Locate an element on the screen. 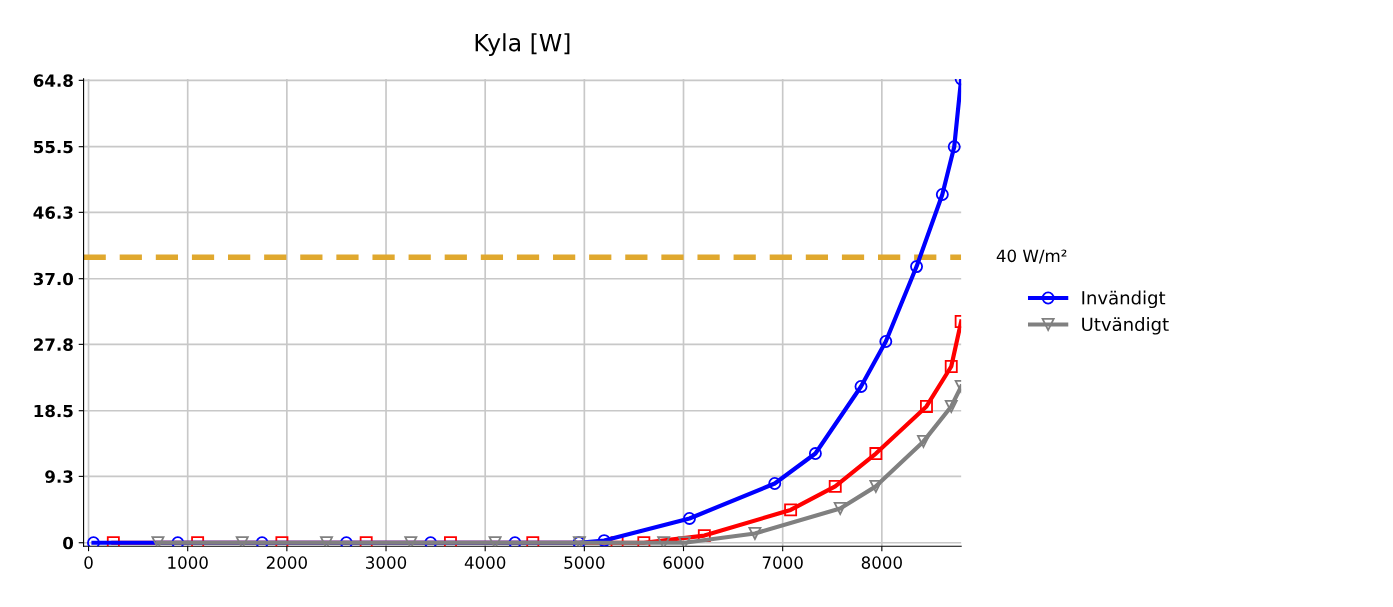 This screenshot has width=1393, height=607. legend-label: Invändigt is located at coordinates (1124, 299).